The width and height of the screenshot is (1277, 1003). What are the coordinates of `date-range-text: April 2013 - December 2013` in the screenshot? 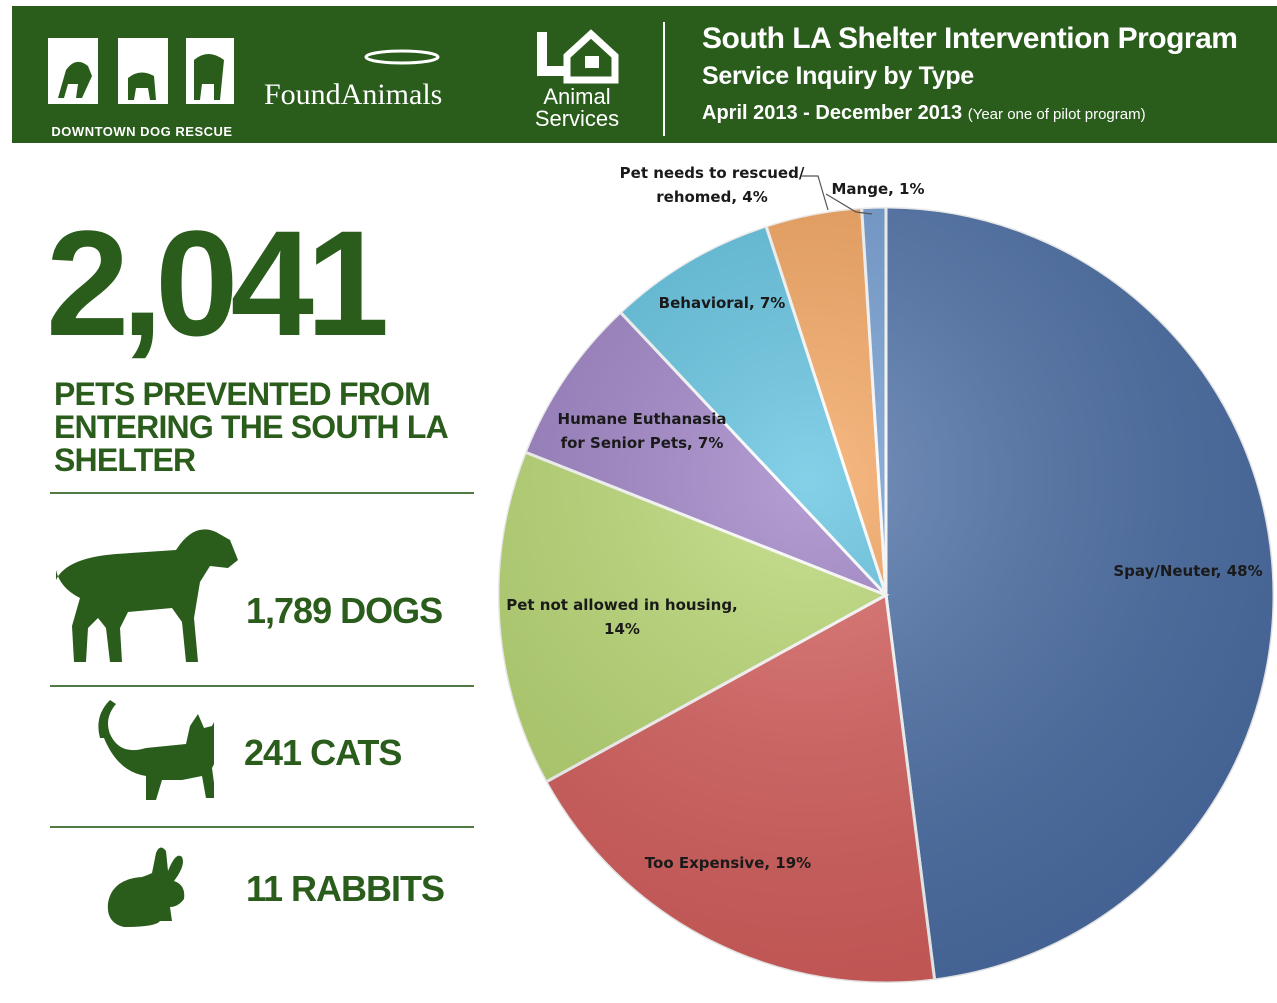 It's located at (832, 113).